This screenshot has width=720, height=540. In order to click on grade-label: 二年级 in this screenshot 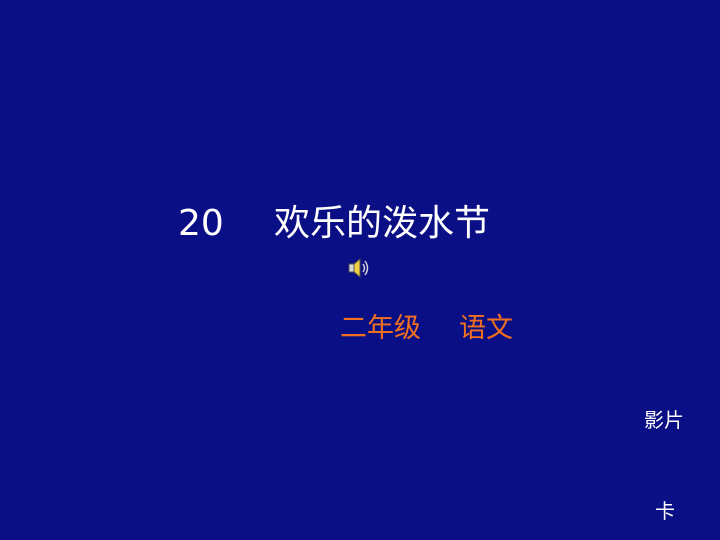, I will do `click(380, 328)`.